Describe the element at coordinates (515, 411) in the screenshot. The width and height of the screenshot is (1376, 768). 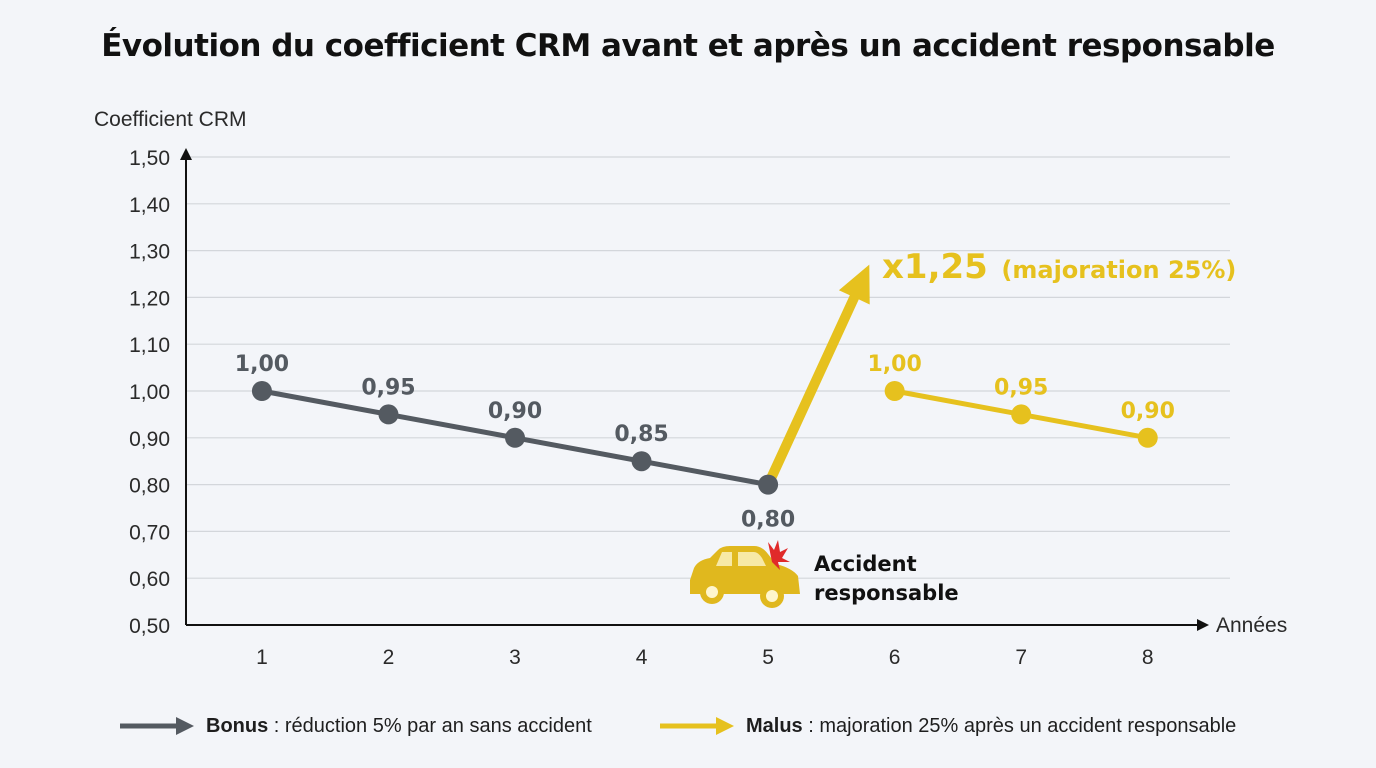
I see `data-label-bonus: 0,90` at that location.